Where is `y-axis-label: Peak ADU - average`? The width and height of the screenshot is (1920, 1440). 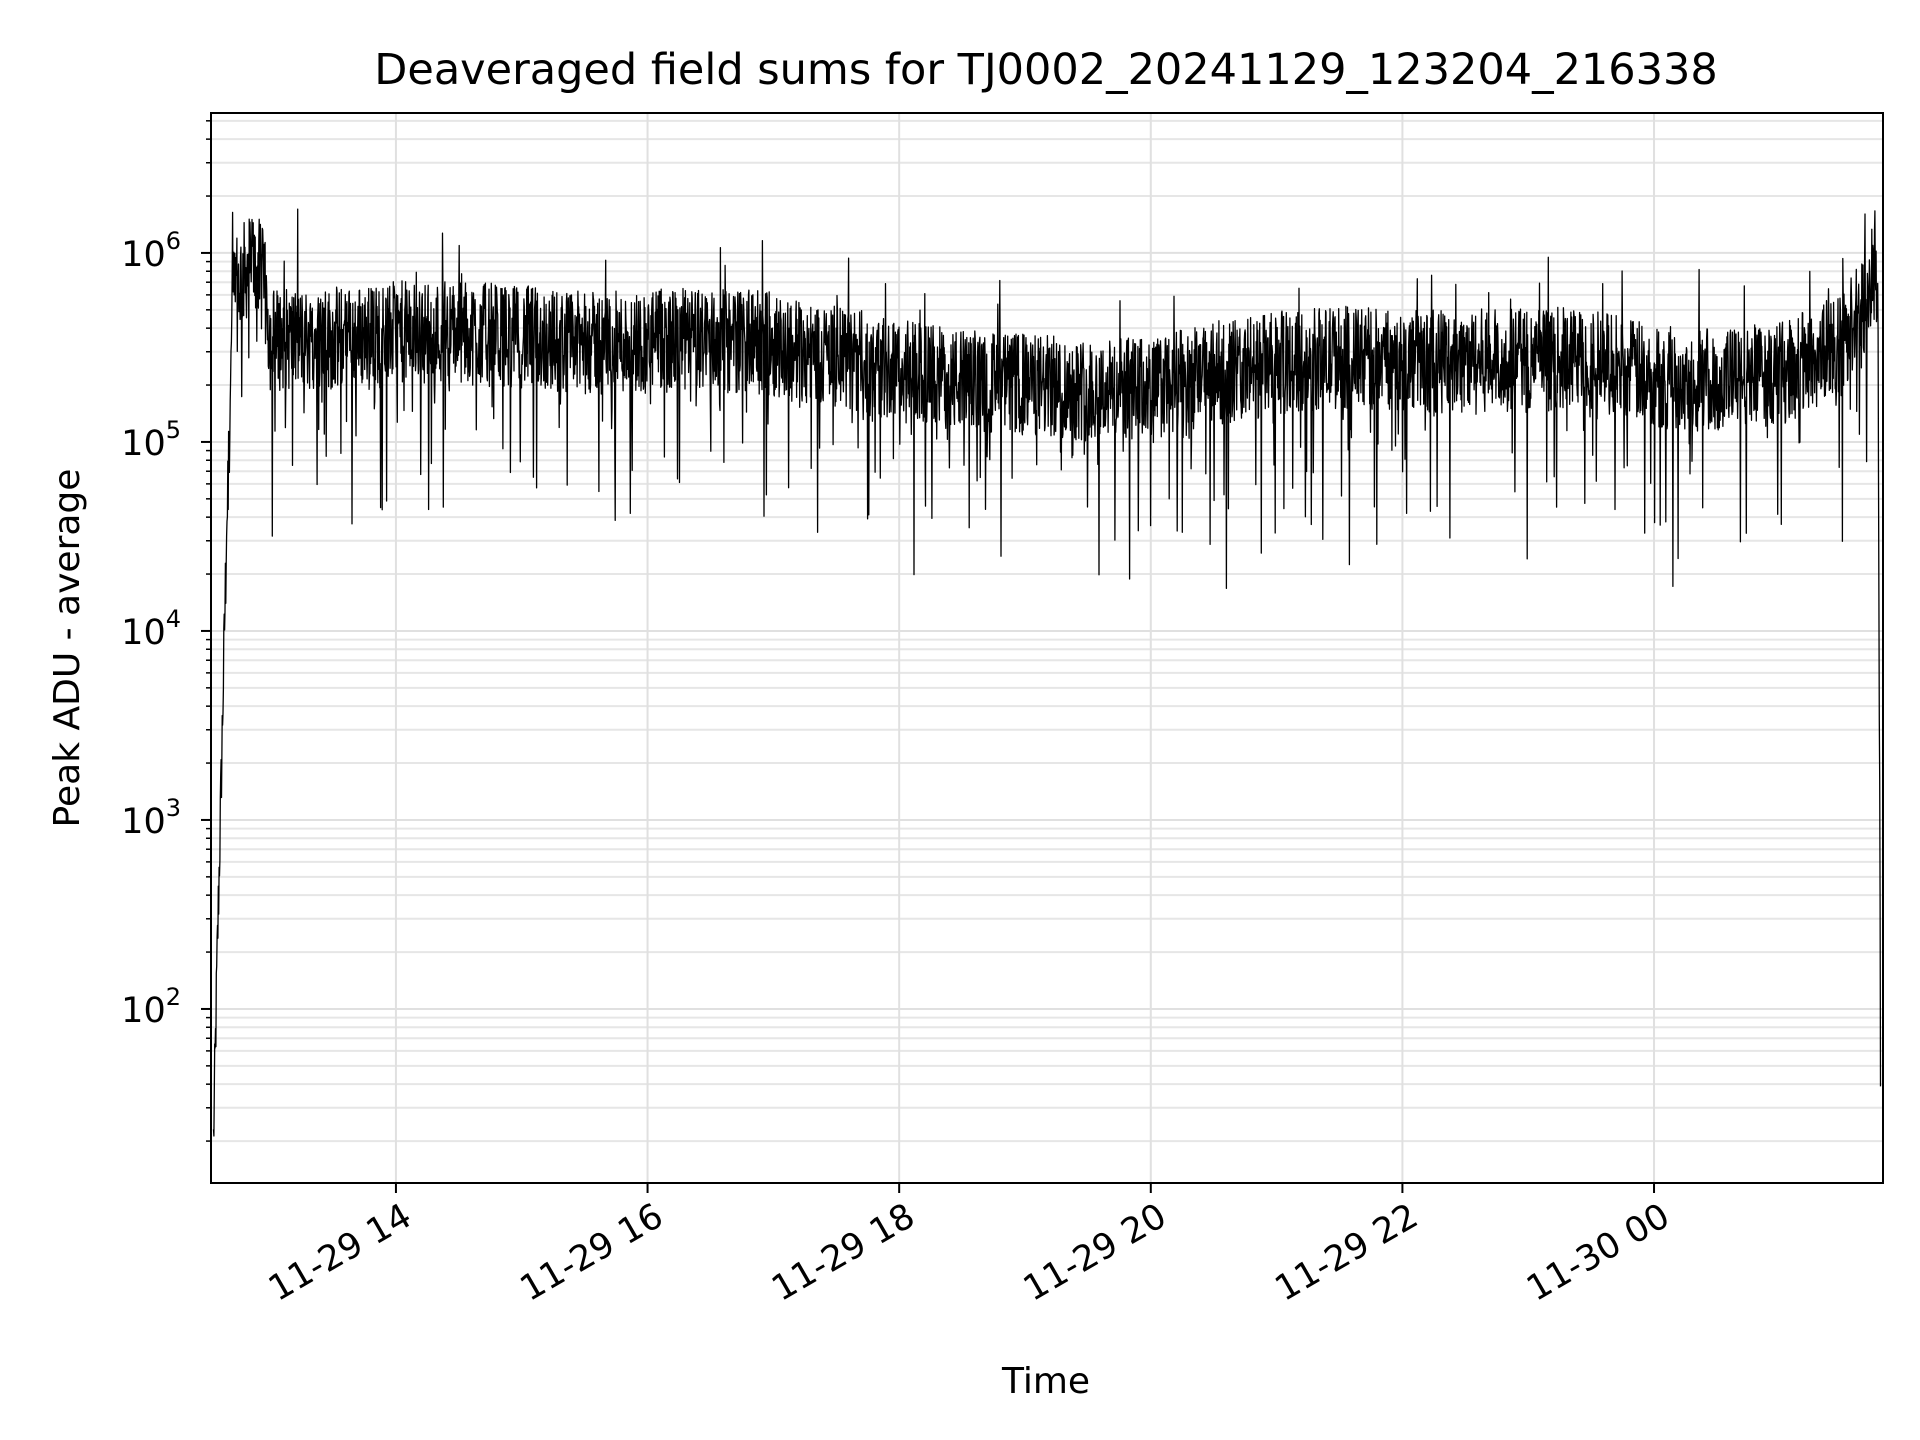
y-axis-label: Peak ADU - average is located at coordinates (67, 648).